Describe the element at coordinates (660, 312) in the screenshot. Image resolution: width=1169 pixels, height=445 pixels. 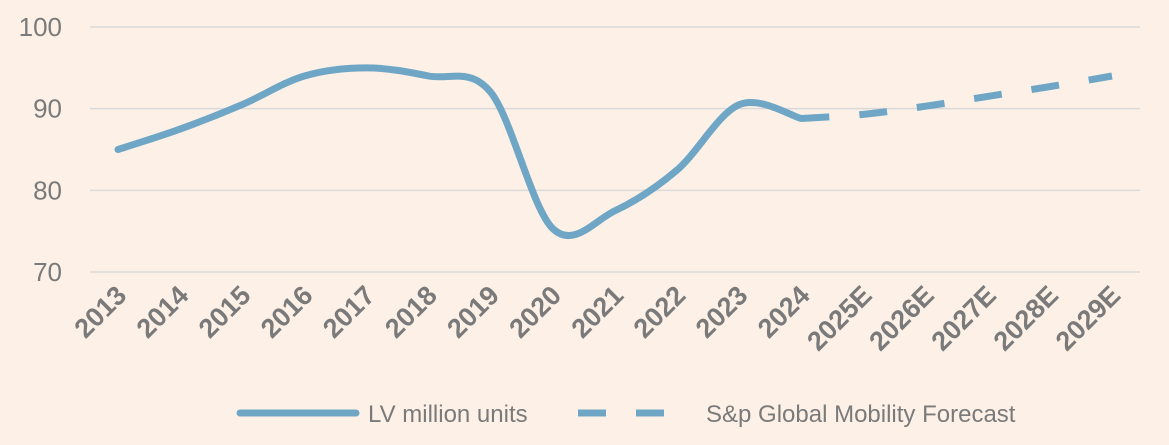
I see `x-tick-label: 2022` at that location.